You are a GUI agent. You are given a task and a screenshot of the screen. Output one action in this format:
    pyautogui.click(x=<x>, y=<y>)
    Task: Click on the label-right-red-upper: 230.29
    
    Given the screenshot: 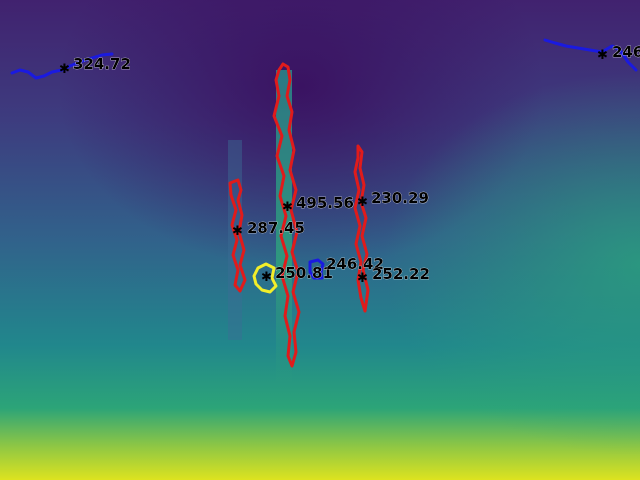 What is the action you would take?
    pyautogui.click(x=400, y=198)
    